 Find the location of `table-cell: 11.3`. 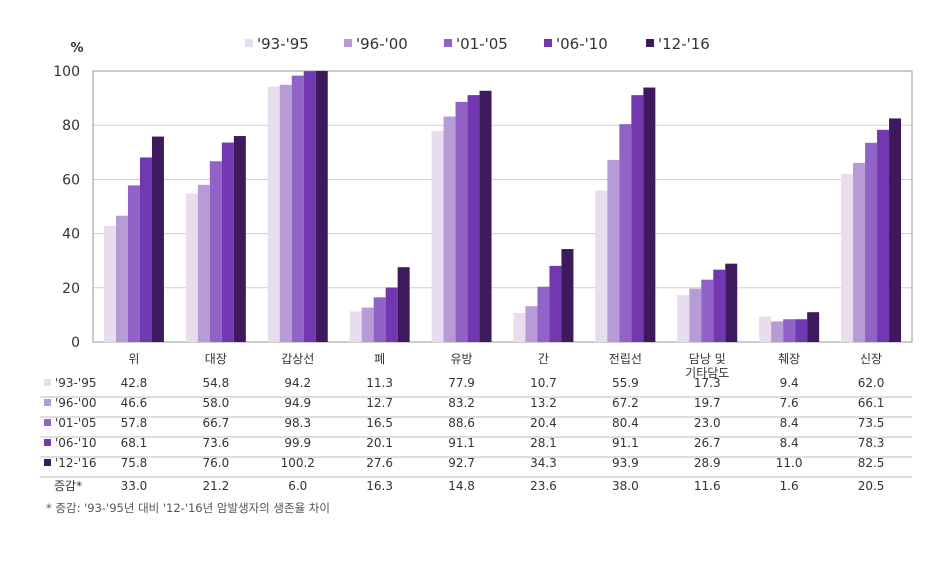

table-cell: 11.3 is located at coordinates (379, 383).